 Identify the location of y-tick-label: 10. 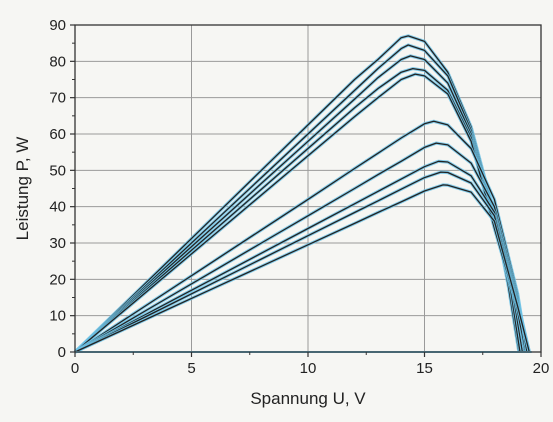
(57, 316).